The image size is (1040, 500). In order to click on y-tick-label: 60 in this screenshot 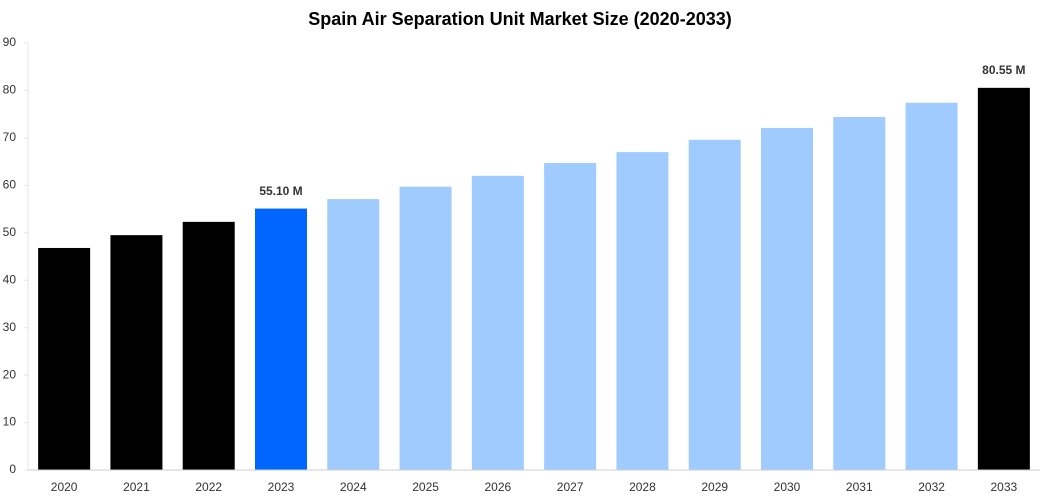, I will do `click(10, 185)`.